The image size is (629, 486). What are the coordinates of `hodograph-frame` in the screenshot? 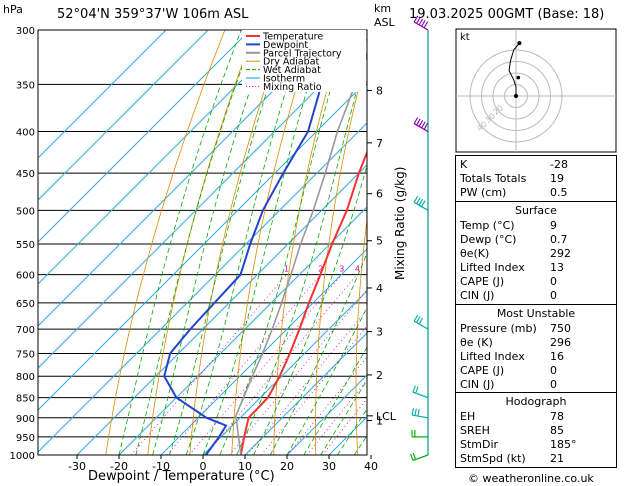 It's located at (536, 90).